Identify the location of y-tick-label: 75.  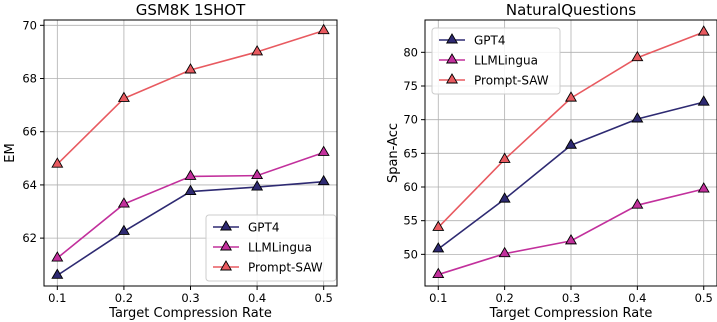
(410, 86).